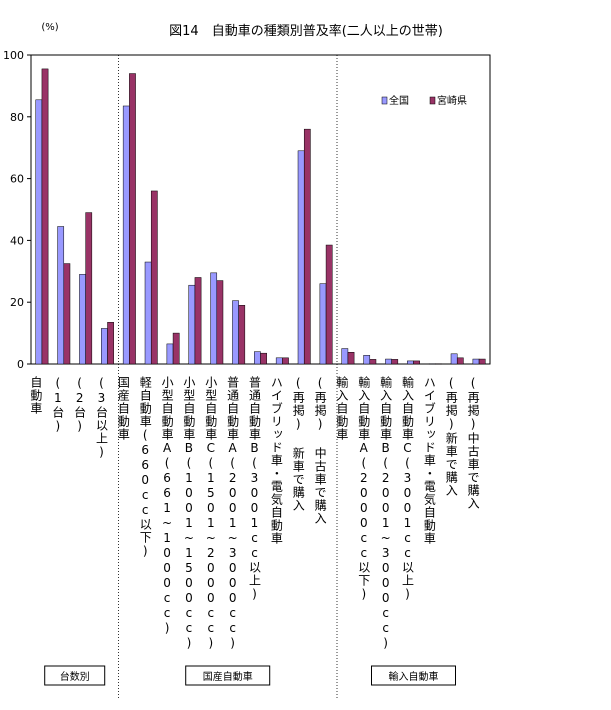  Describe the element at coordinates (364, 488) in the screenshot. I see `x-tick-label: 輸入自動車A(2000cc以下)` at that location.